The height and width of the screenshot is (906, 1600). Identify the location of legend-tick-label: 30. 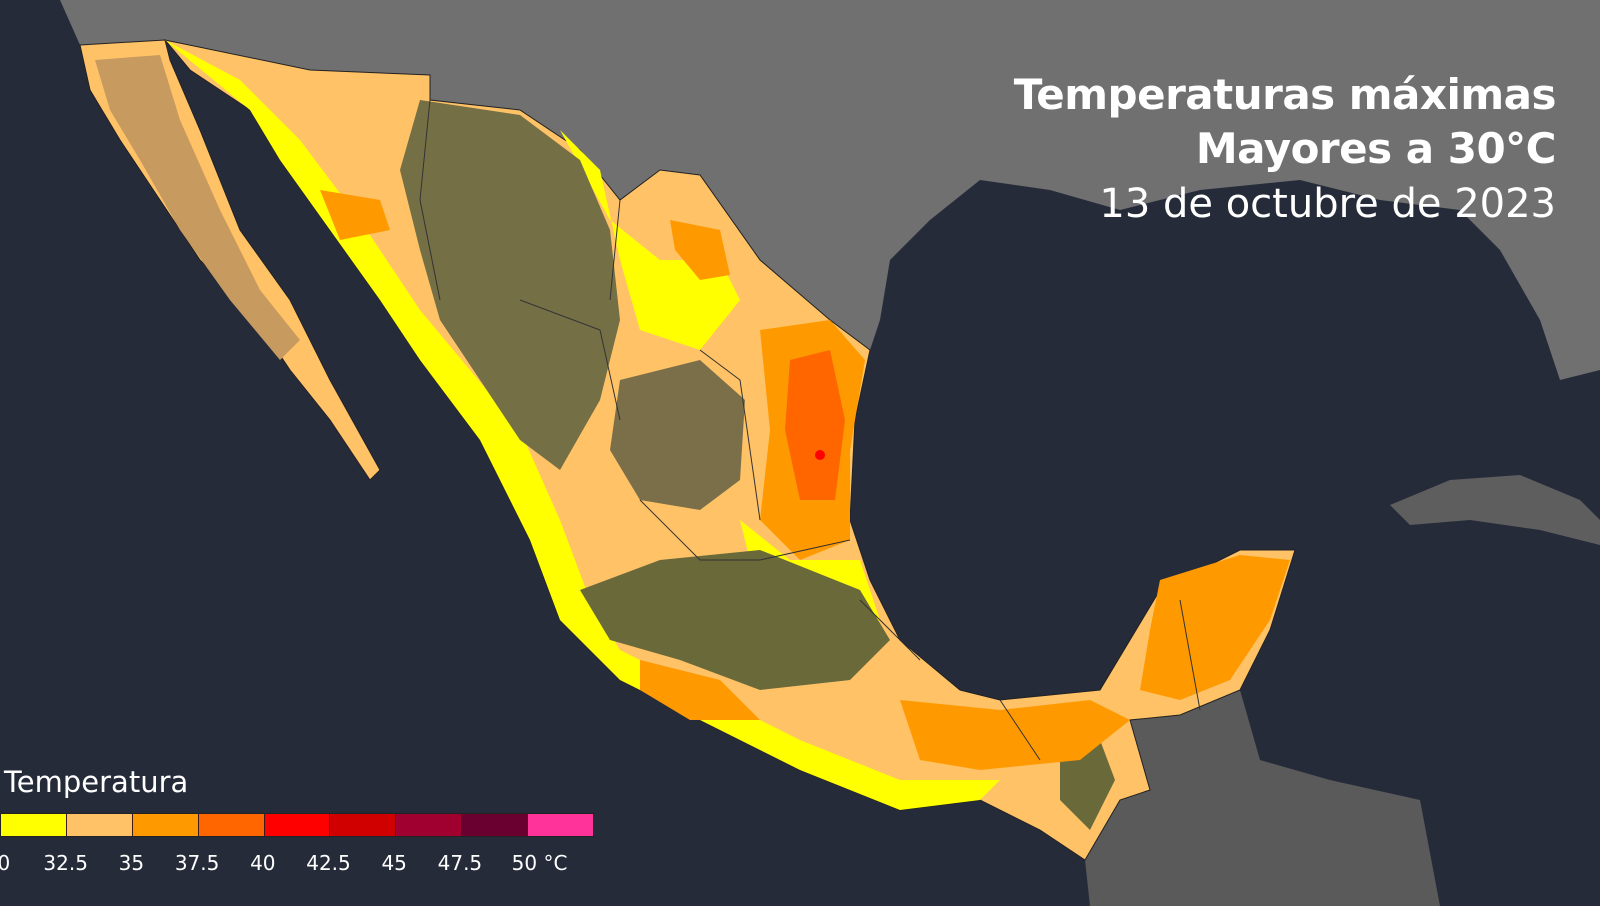
(5, 863).